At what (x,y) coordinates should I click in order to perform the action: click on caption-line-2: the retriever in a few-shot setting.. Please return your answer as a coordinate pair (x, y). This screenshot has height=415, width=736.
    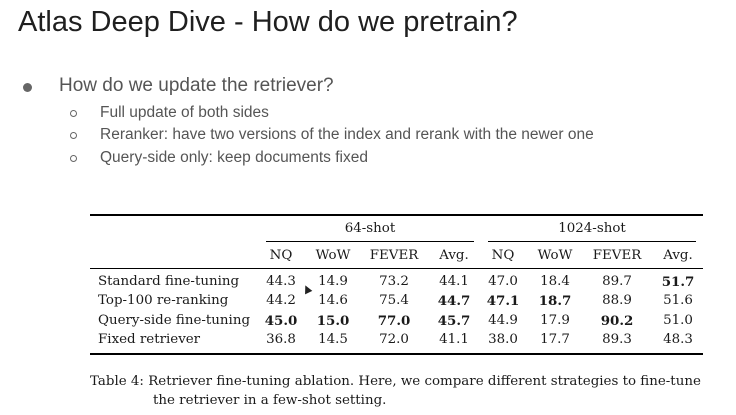
    Looking at the image, I should click on (270, 400).